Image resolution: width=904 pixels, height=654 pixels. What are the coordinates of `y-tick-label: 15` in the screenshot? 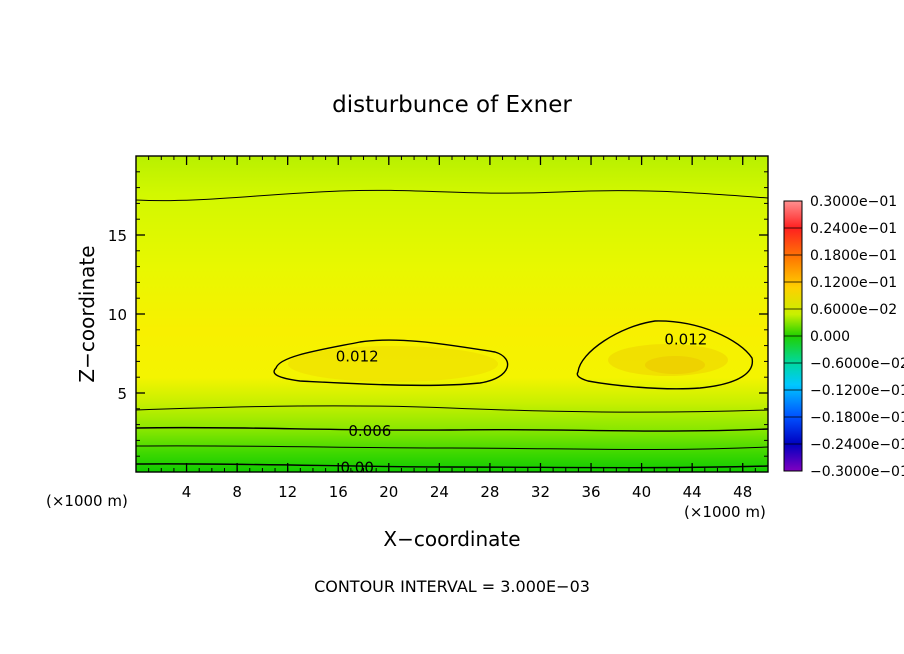 It's located at (117, 236).